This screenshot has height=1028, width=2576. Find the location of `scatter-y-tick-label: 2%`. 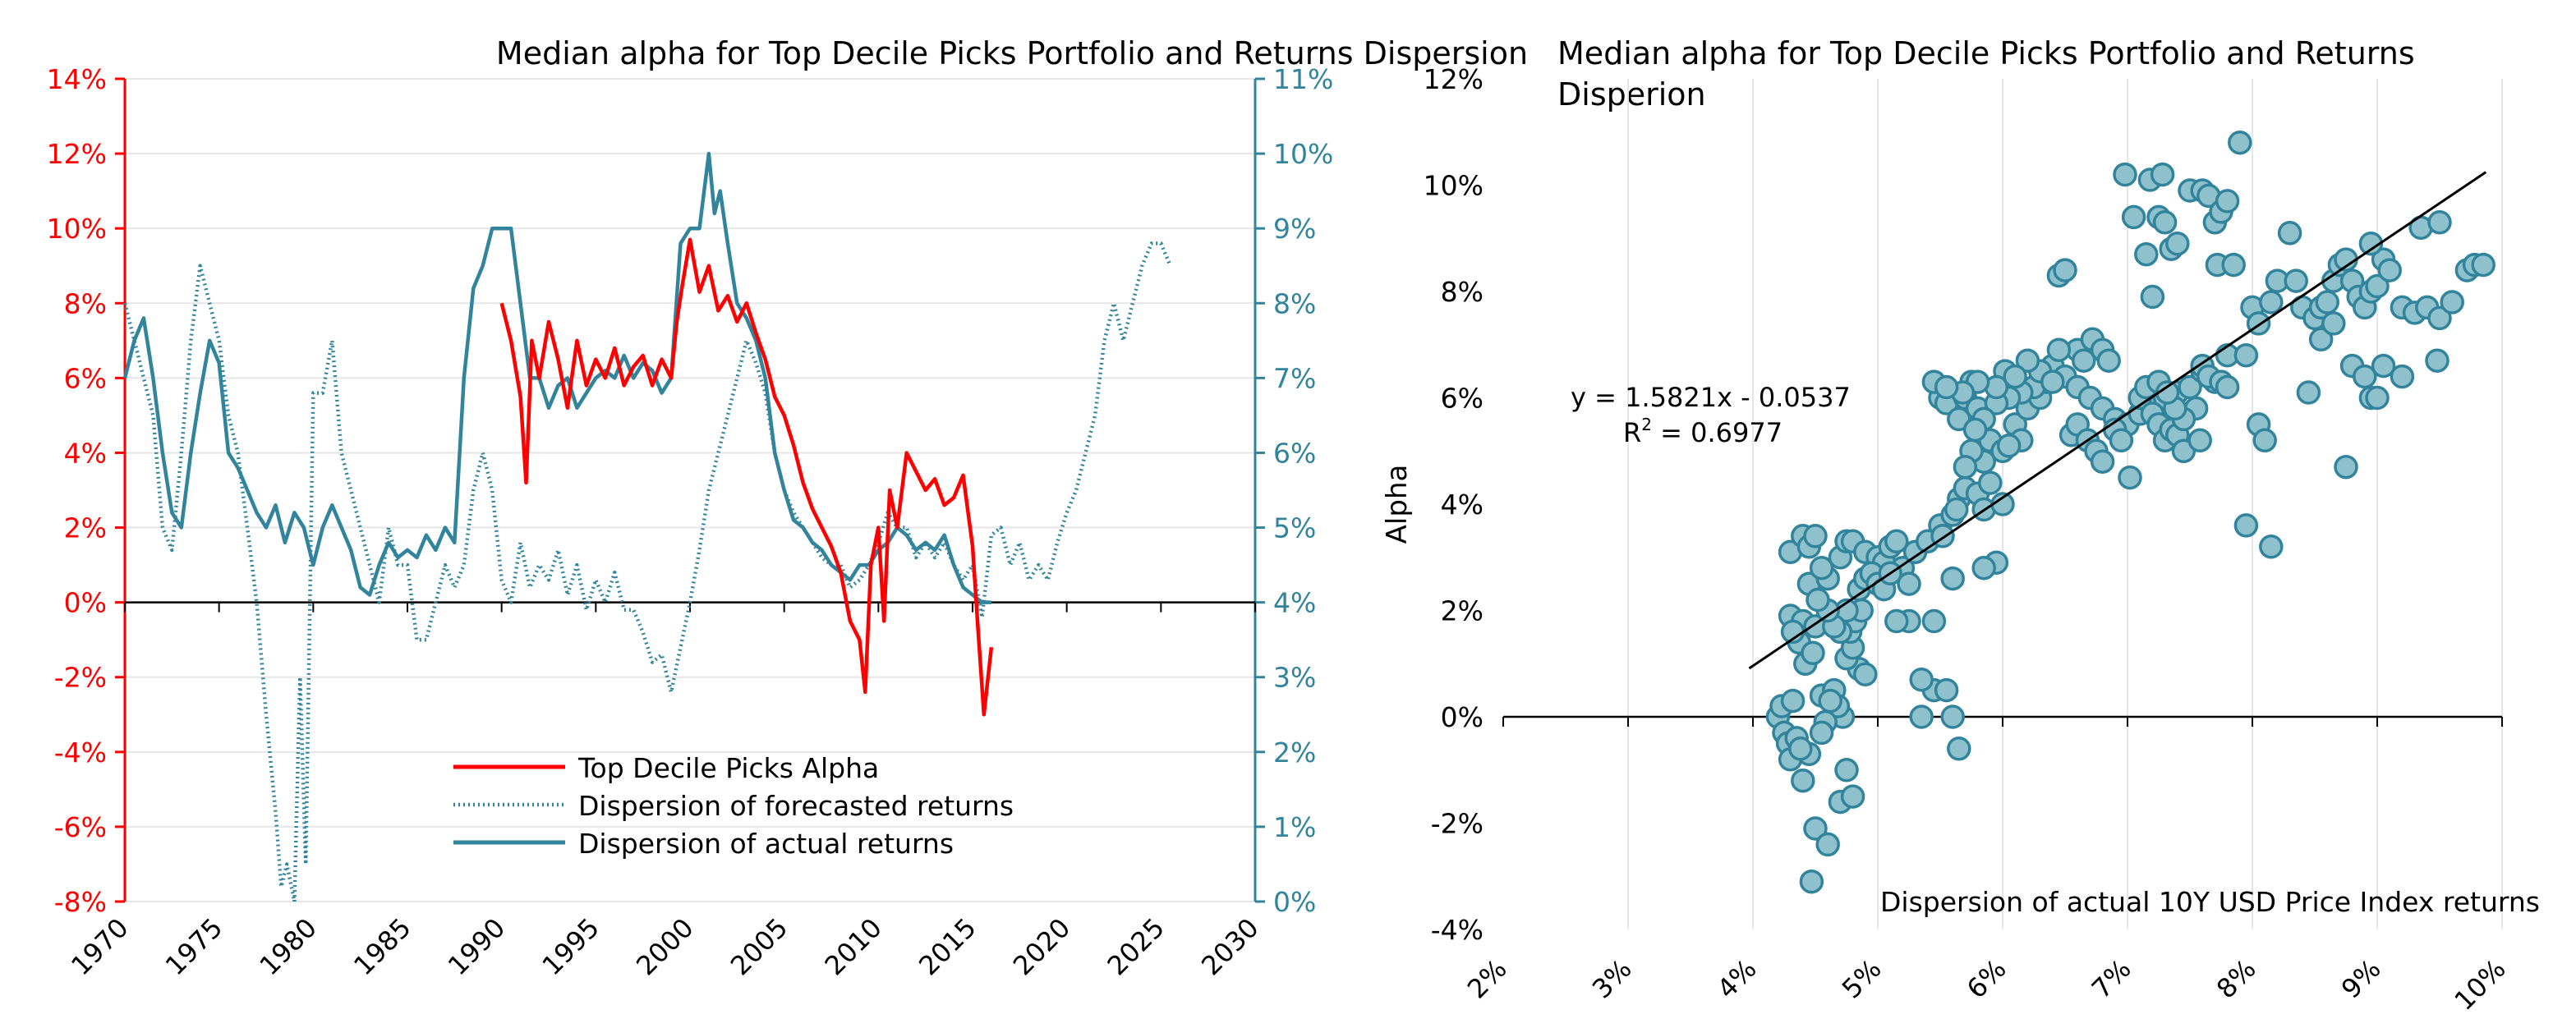

scatter-y-tick-label: 2% is located at coordinates (1462, 611).